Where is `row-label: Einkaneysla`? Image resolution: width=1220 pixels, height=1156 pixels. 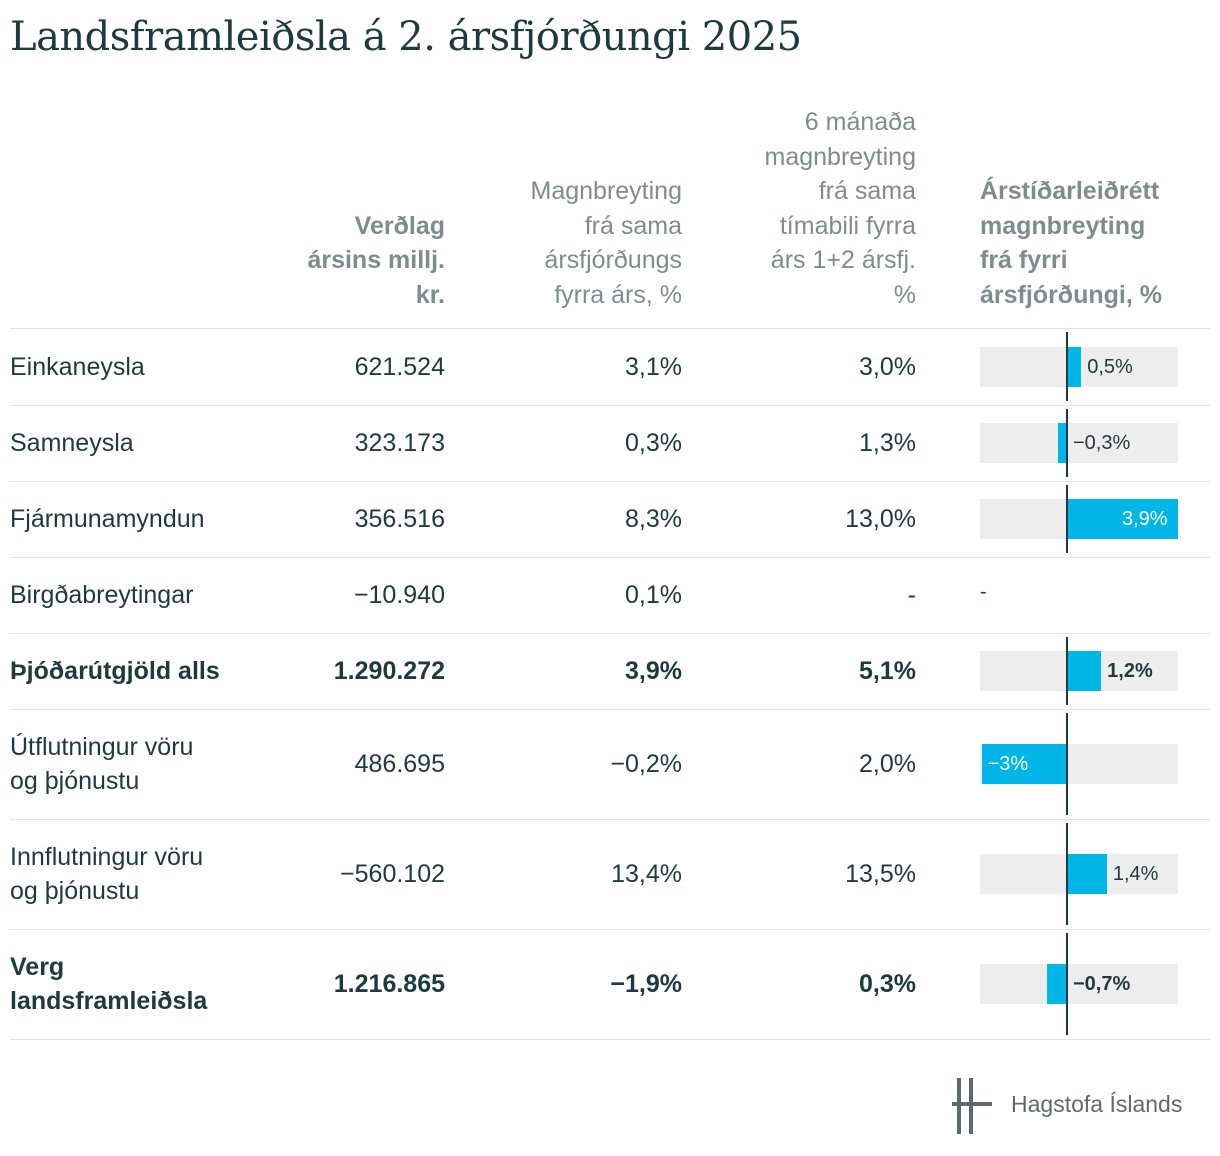 row-label: Einkaneysla is located at coordinates (77, 367).